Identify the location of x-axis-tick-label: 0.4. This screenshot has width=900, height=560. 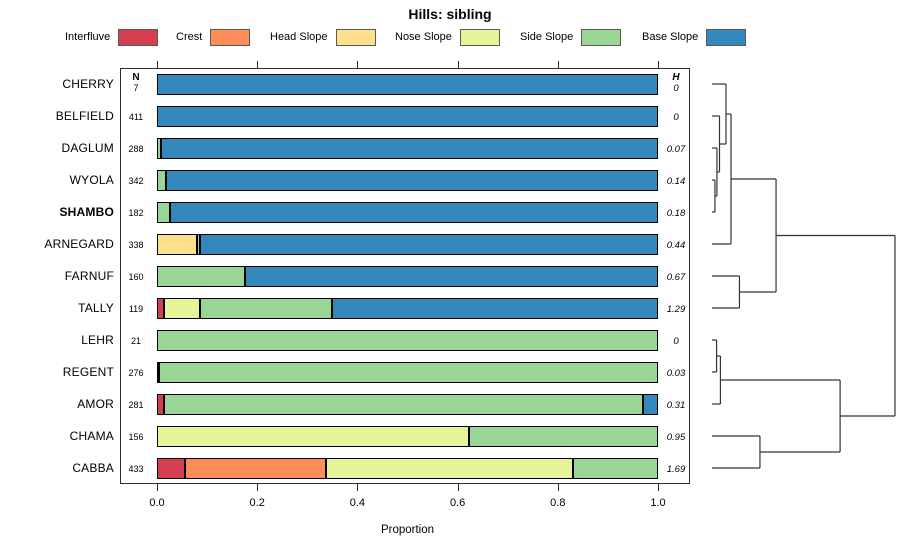
(357, 503).